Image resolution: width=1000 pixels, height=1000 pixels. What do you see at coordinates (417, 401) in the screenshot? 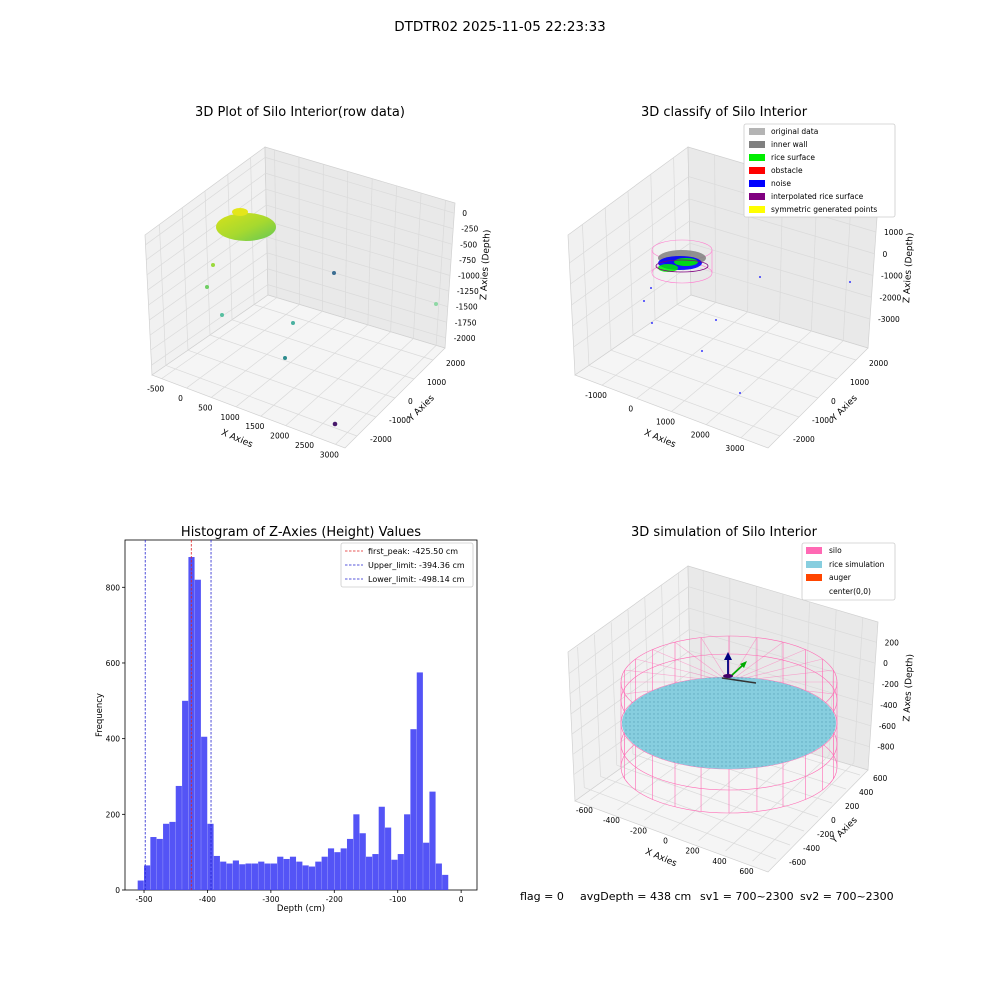
I see `p1-y-ticks: -2000 -1000 0 1000 2000` at bounding box center [417, 401].